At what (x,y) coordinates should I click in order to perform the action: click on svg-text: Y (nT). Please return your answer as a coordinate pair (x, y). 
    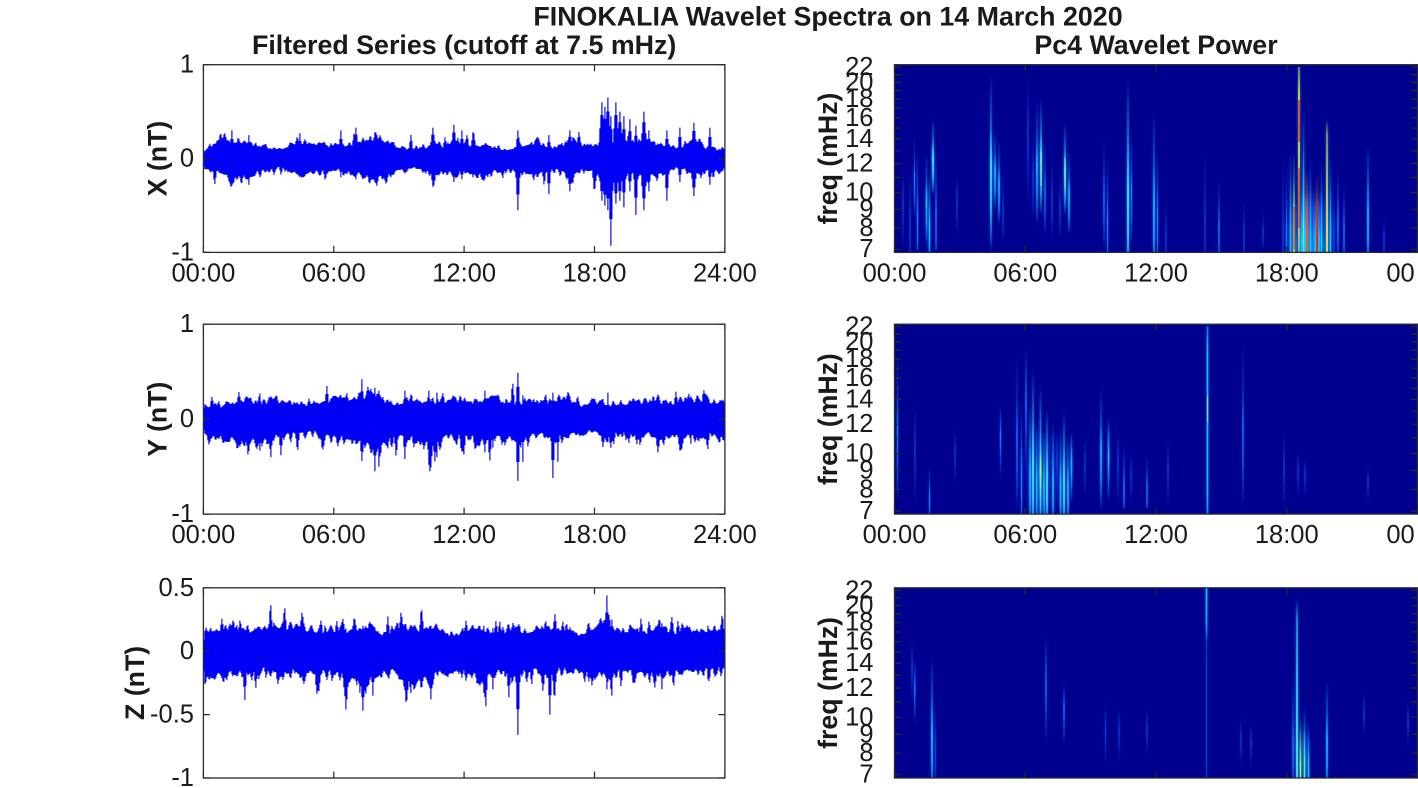
    Looking at the image, I should click on (158, 419).